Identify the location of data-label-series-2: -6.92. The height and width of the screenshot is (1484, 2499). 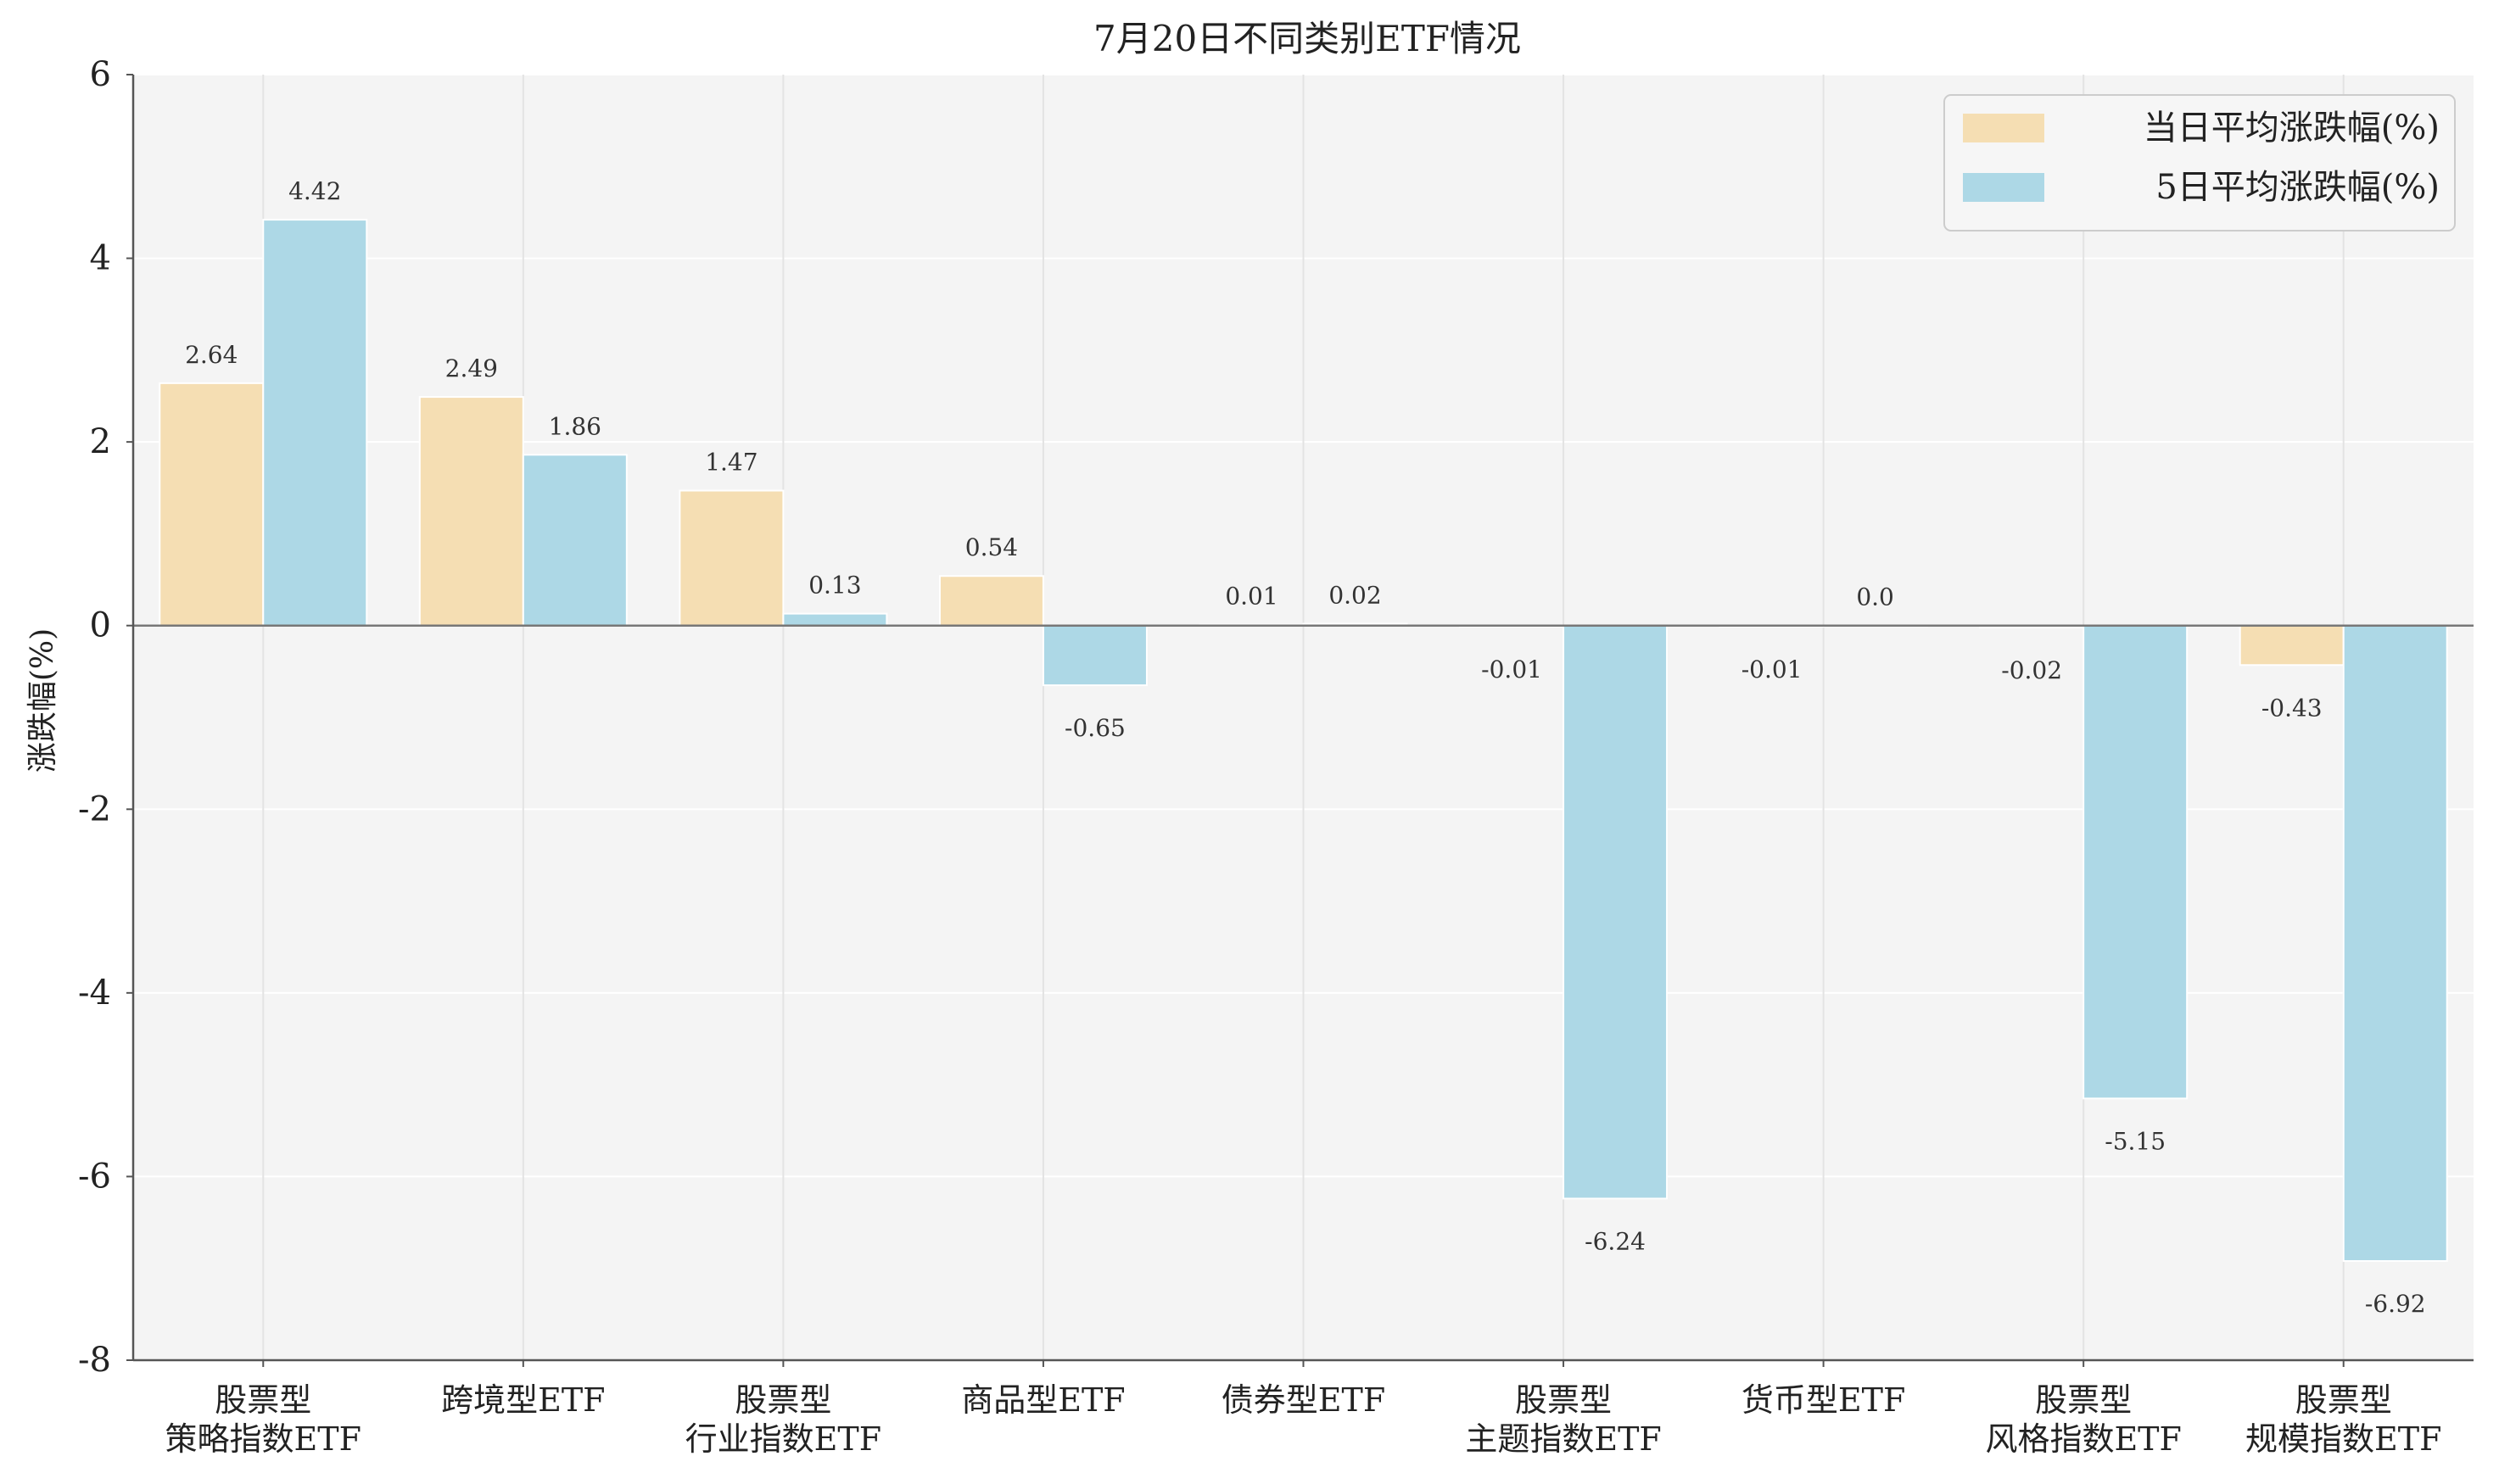
(2395, 1304).